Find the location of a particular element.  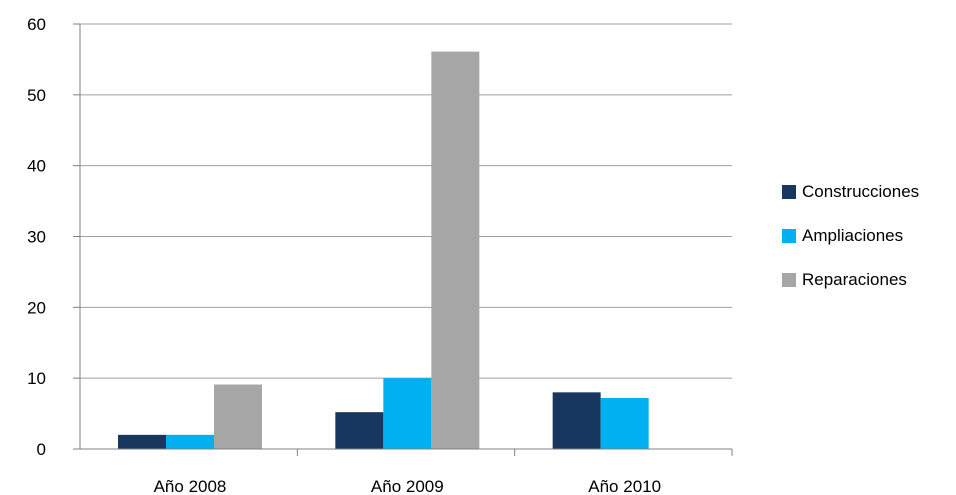

legend-item-construcciones: Construcciones is located at coordinates (850, 192).